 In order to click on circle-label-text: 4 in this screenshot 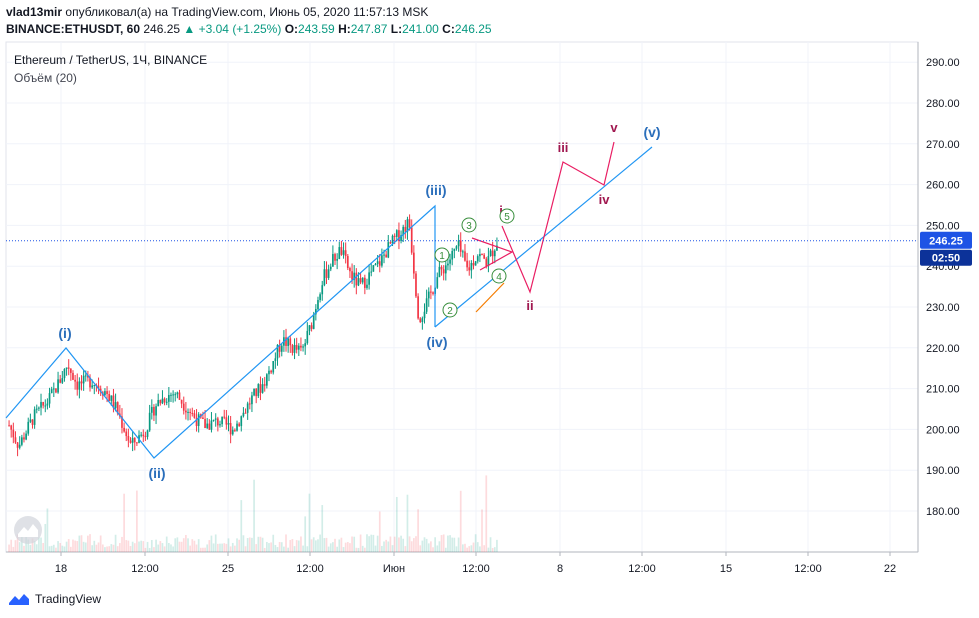, I will do `click(499, 277)`.